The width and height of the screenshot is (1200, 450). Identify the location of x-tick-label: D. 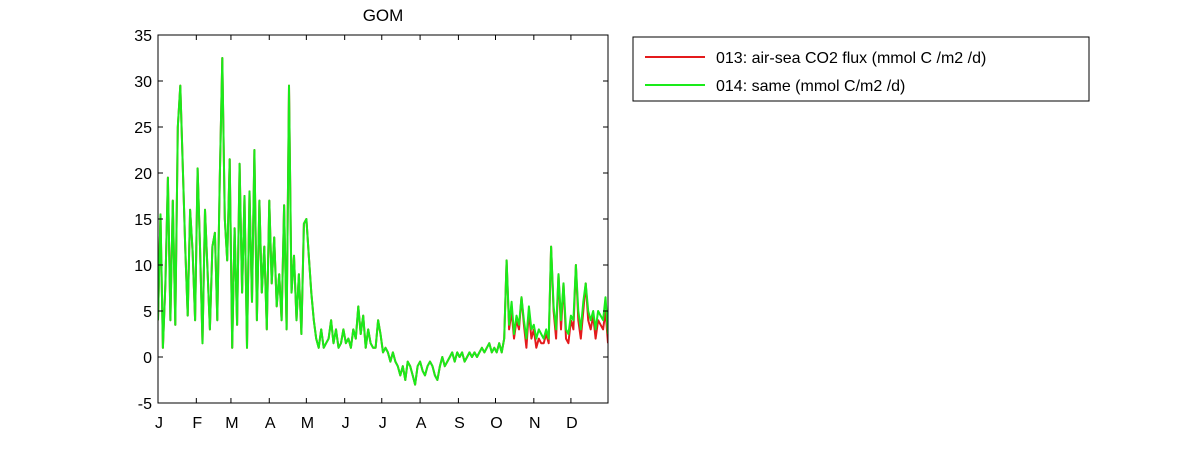
(572, 423).